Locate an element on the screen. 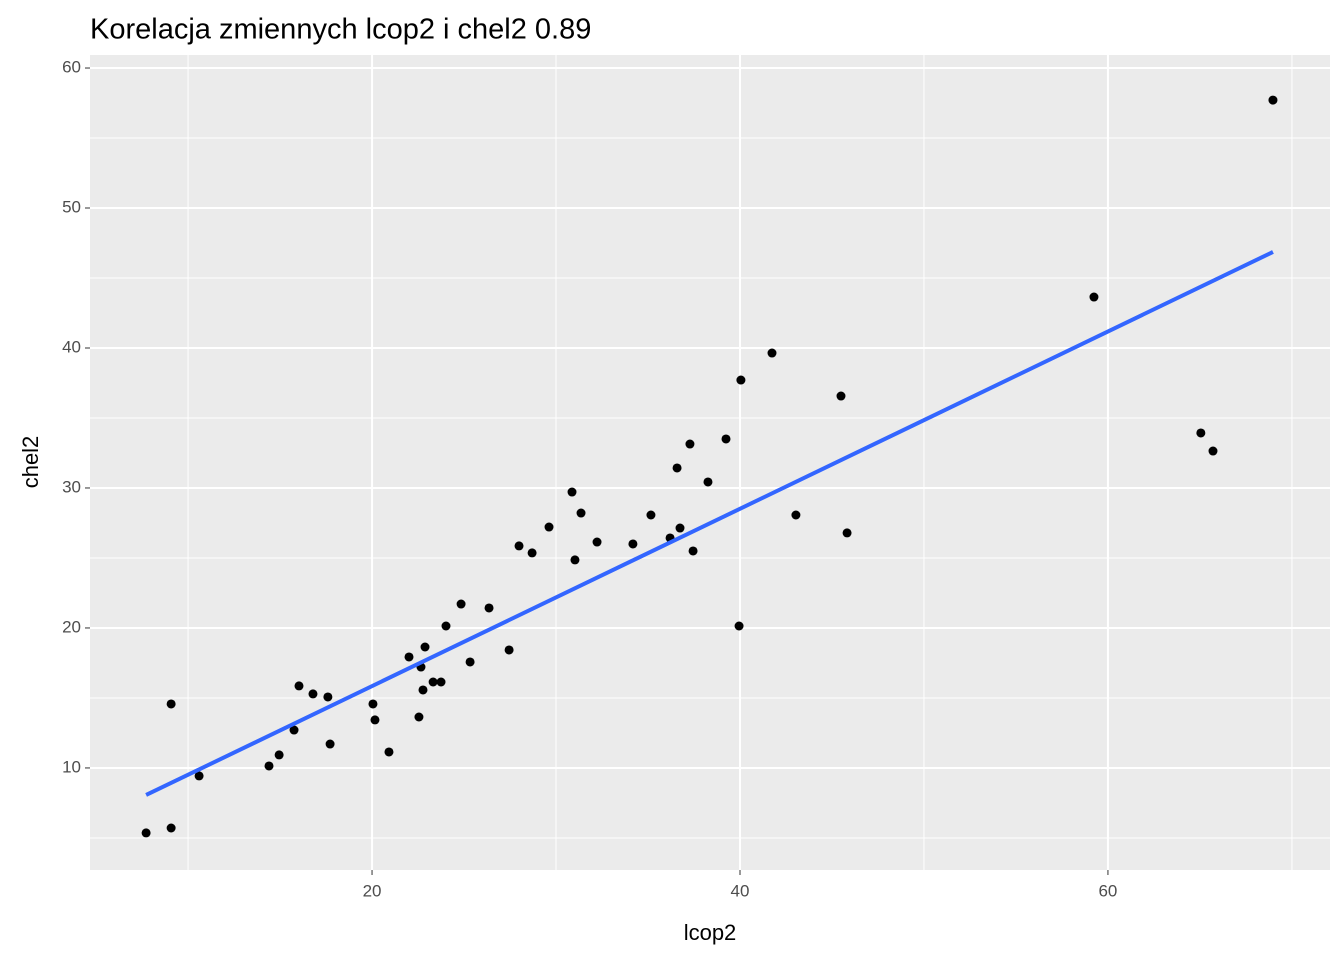 The image size is (1344, 960). y-tick-label: 40 is located at coordinates (71, 346).